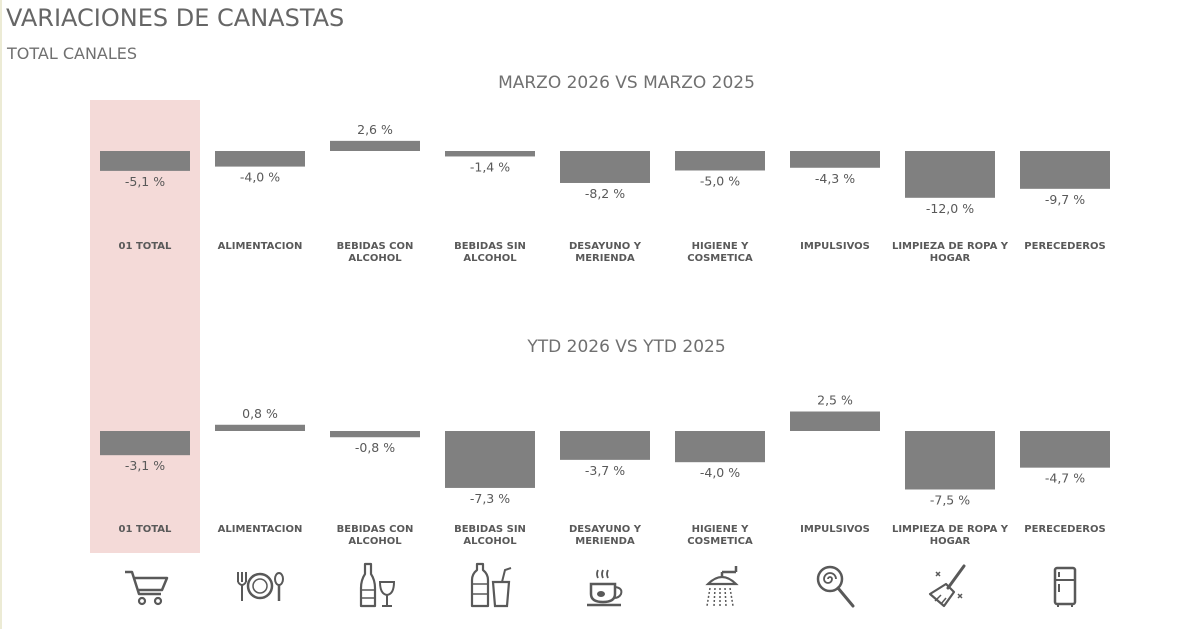 This screenshot has height=629, width=1200. I want to click on data-label-1-8: -4,7 %, so click(1065, 478).